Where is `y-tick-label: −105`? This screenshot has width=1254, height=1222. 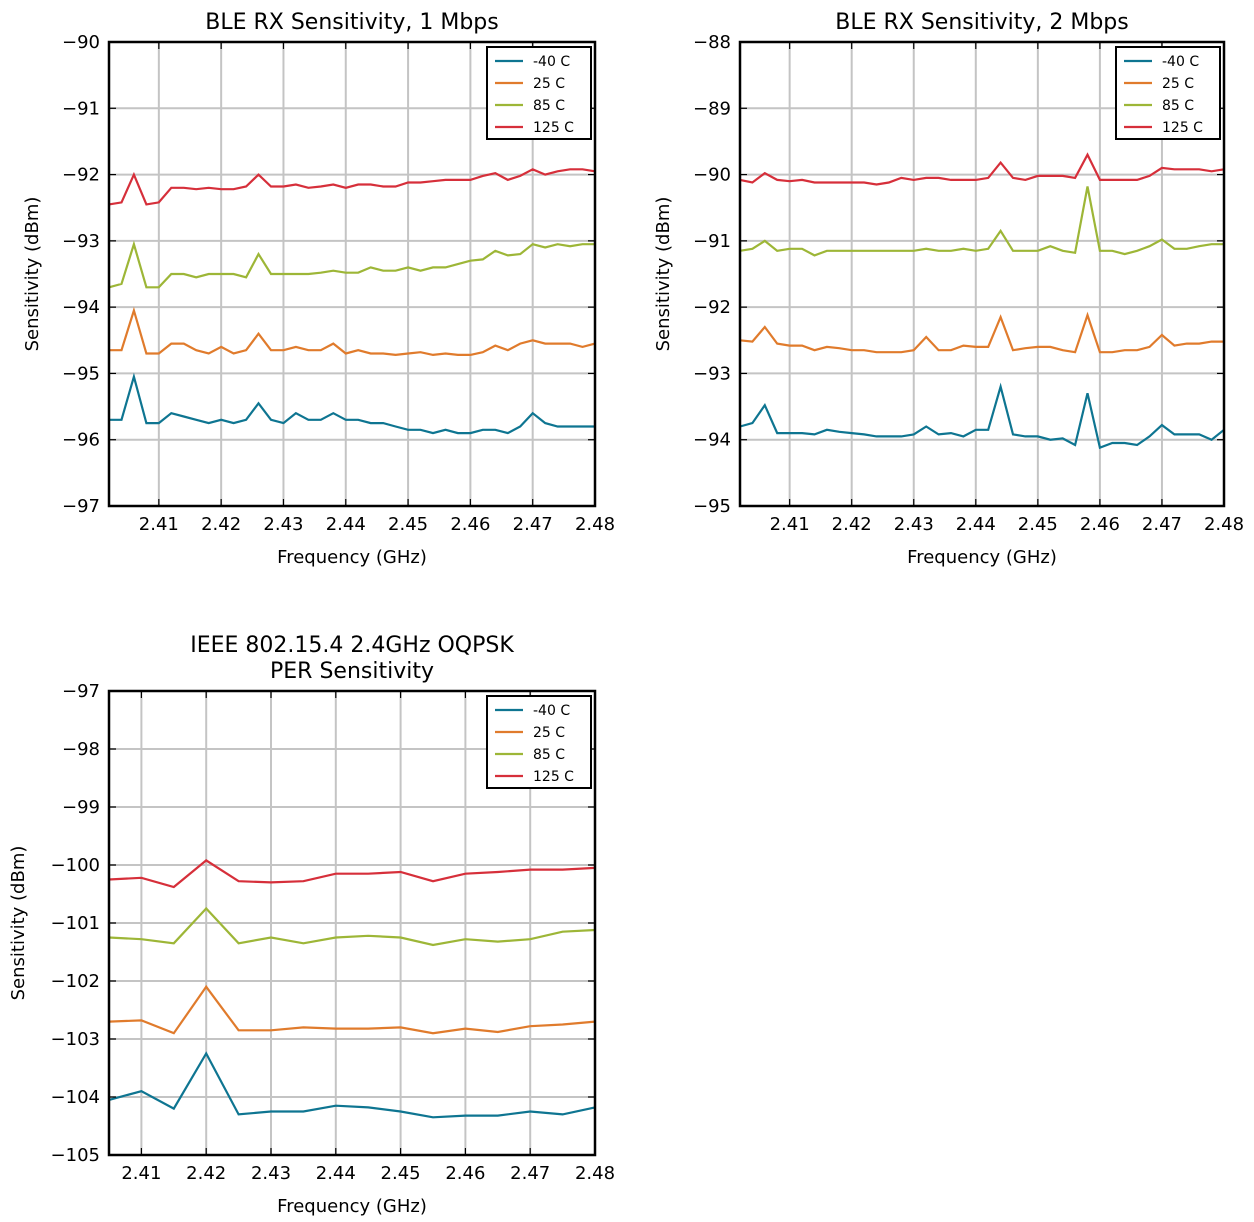 y-tick-label: −105 is located at coordinates (75, 1155).